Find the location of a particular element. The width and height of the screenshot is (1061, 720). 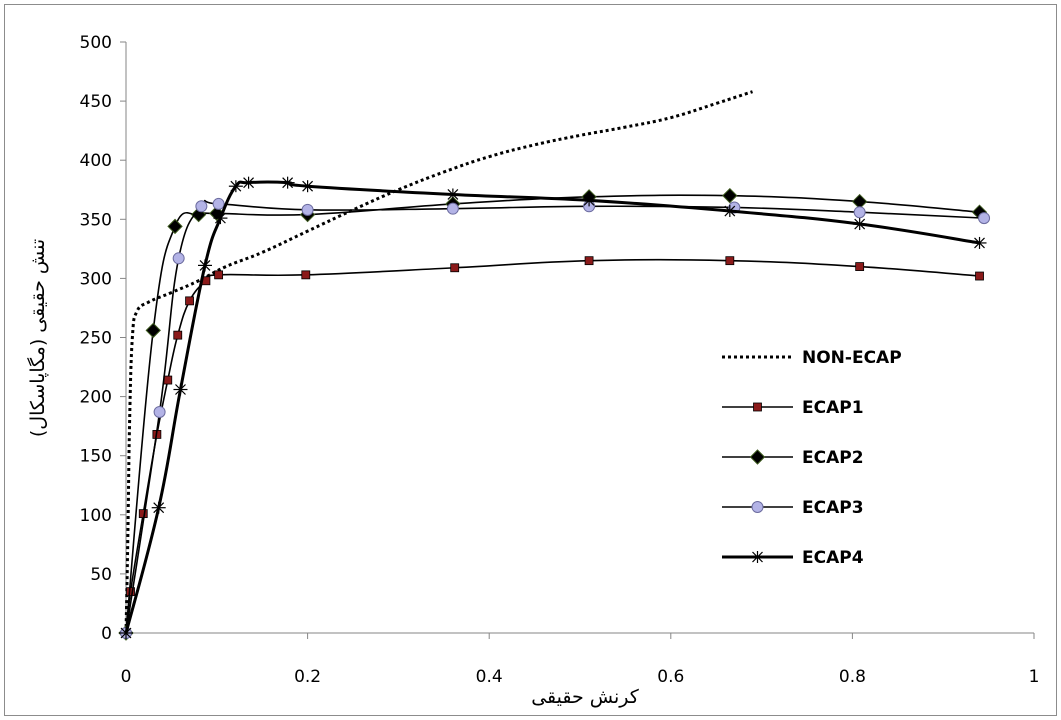

y-tick-label: 450 is located at coordinates (96, 102).